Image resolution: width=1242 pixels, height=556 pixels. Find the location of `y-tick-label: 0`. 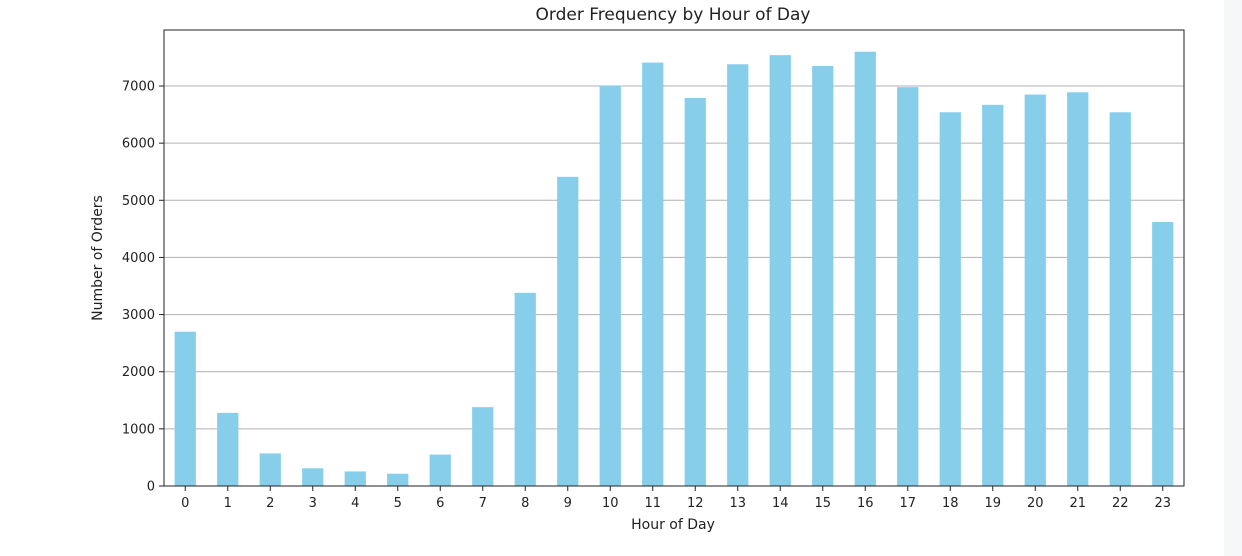

y-tick-label: 0 is located at coordinates (151, 487).